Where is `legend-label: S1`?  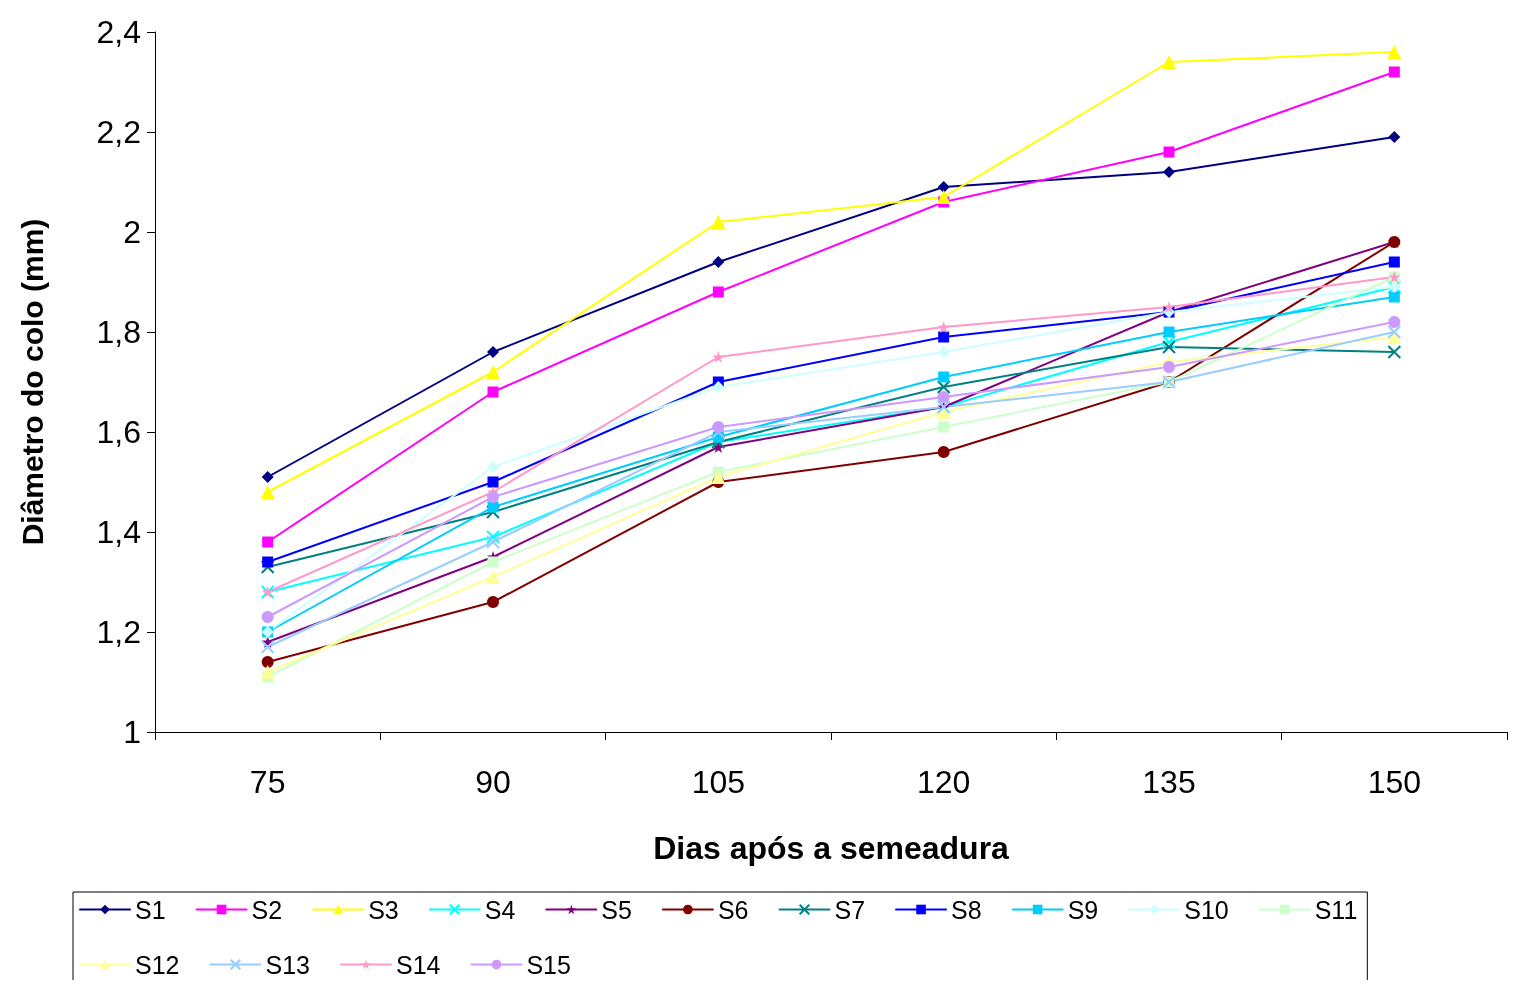 legend-label: S1 is located at coordinates (150, 909).